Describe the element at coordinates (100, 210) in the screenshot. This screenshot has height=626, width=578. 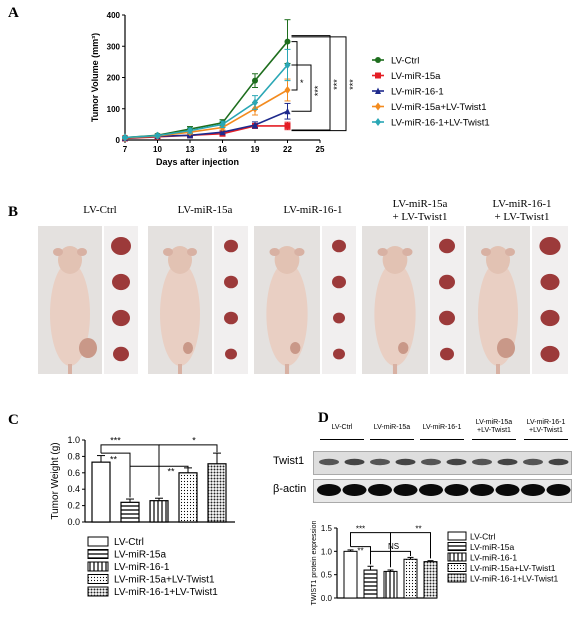
I see `photo-label-ctrl: LV-Ctrl` at that location.